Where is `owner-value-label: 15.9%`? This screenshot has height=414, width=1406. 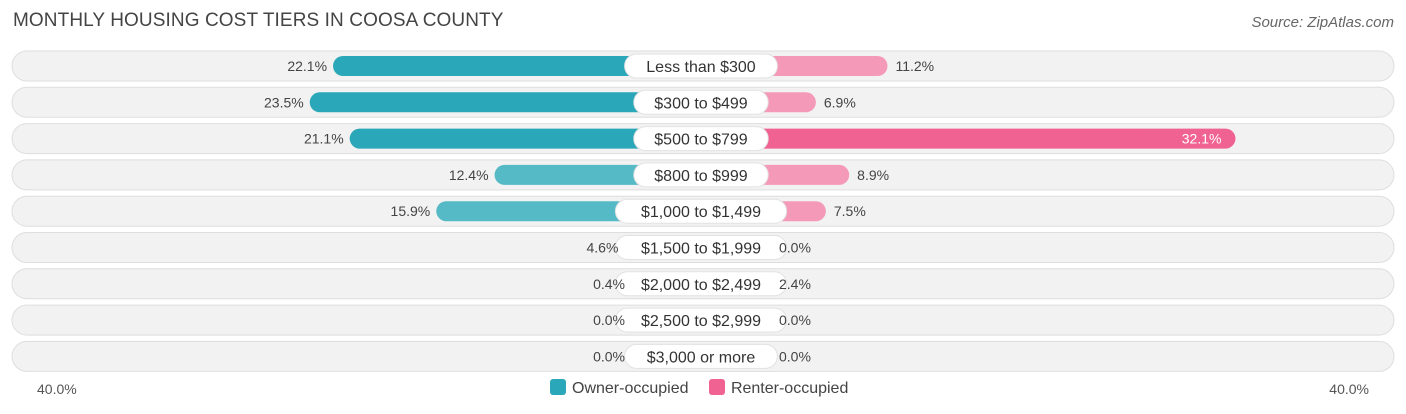
owner-value-label: 15.9% is located at coordinates (411, 211).